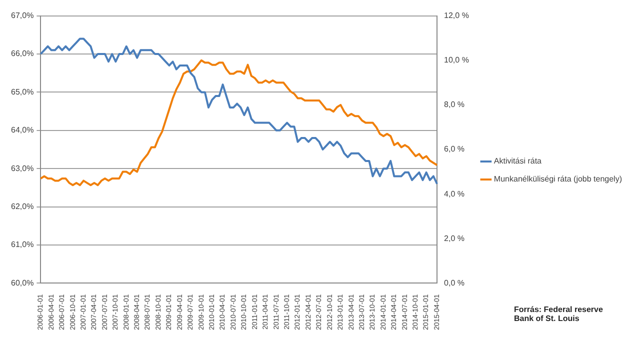 This screenshot has height=345, width=644. What do you see at coordinates (456, 15) in the screenshot?
I see `y2-tick-label: 12,0 %` at bounding box center [456, 15].